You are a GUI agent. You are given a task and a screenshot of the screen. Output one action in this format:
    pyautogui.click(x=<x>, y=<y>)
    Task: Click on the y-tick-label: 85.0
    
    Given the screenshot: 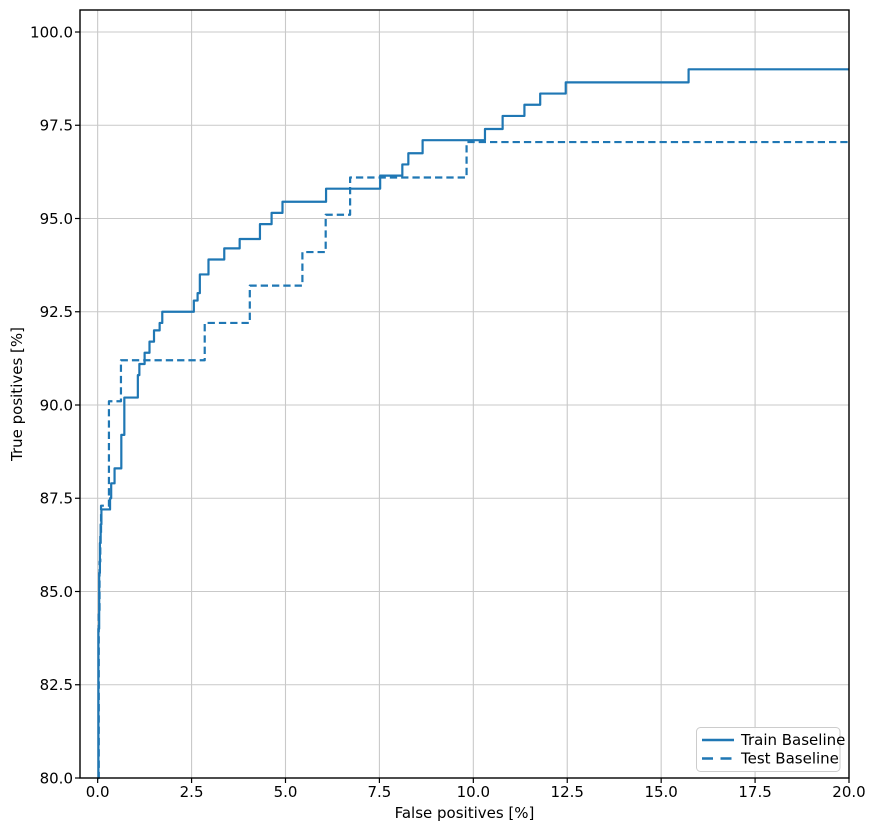 What is the action you would take?
    pyautogui.click(x=56, y=592)
    